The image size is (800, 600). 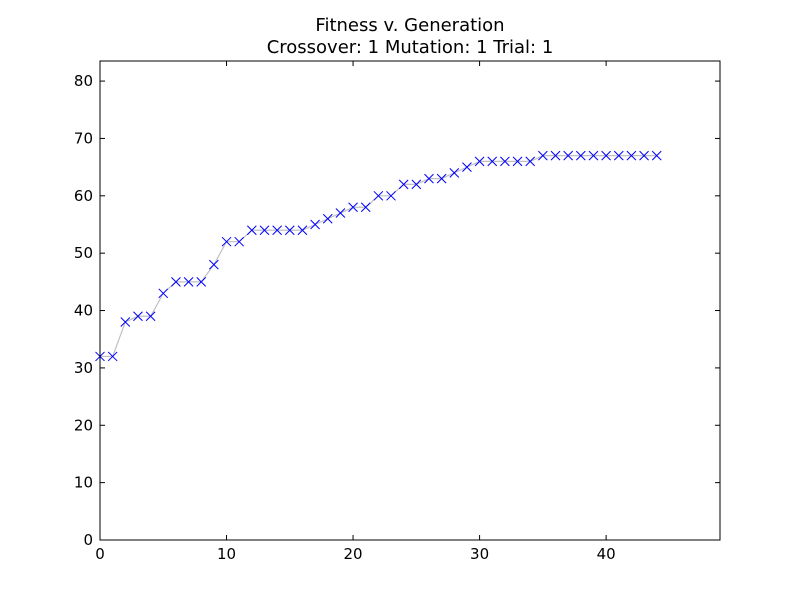 I want to click on y-tick-label: 70, so click(x=83, y=138).